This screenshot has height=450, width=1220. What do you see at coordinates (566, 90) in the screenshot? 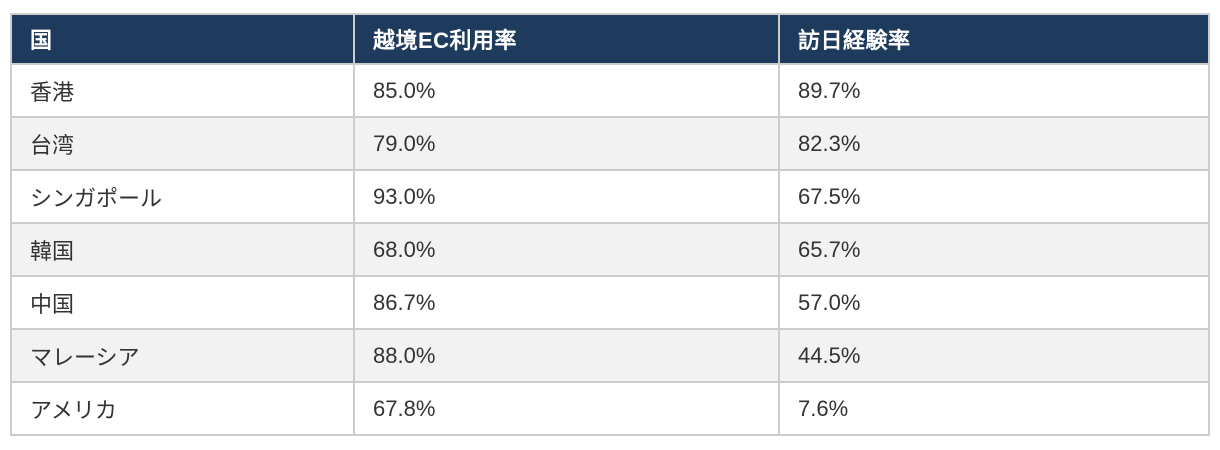
I see `ec-rate-cell: 85.0%` at bounding box center [566, 90].